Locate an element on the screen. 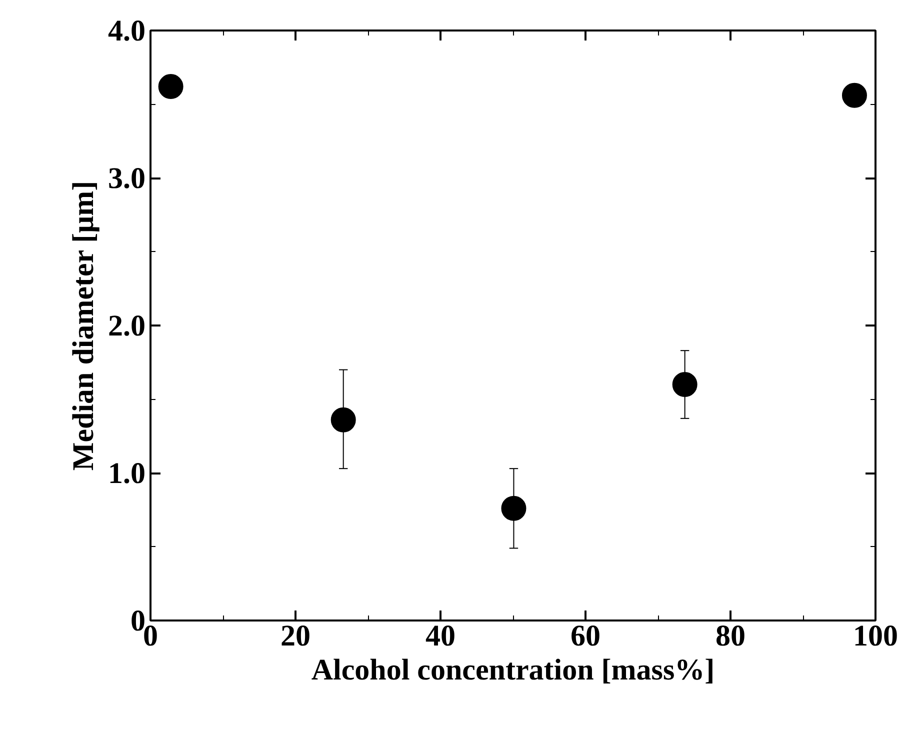 The width and height of the screenshot is (911, 737). x-tick-label: 60 is located at coordinates (585, 636).